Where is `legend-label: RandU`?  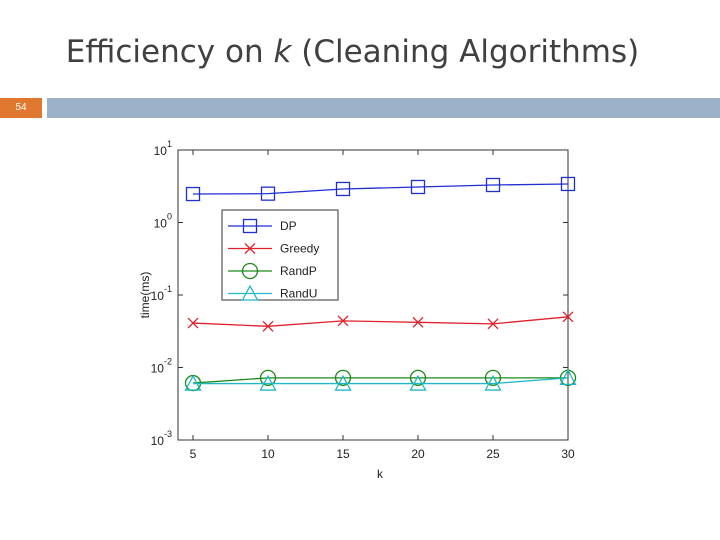 legend-label: RandU is located at coordinates (298, 294).